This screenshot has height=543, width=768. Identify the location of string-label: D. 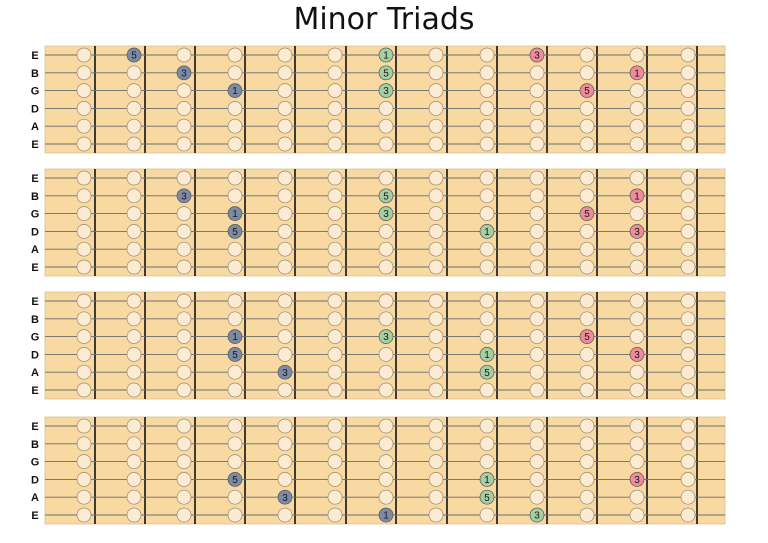
(35, 109).